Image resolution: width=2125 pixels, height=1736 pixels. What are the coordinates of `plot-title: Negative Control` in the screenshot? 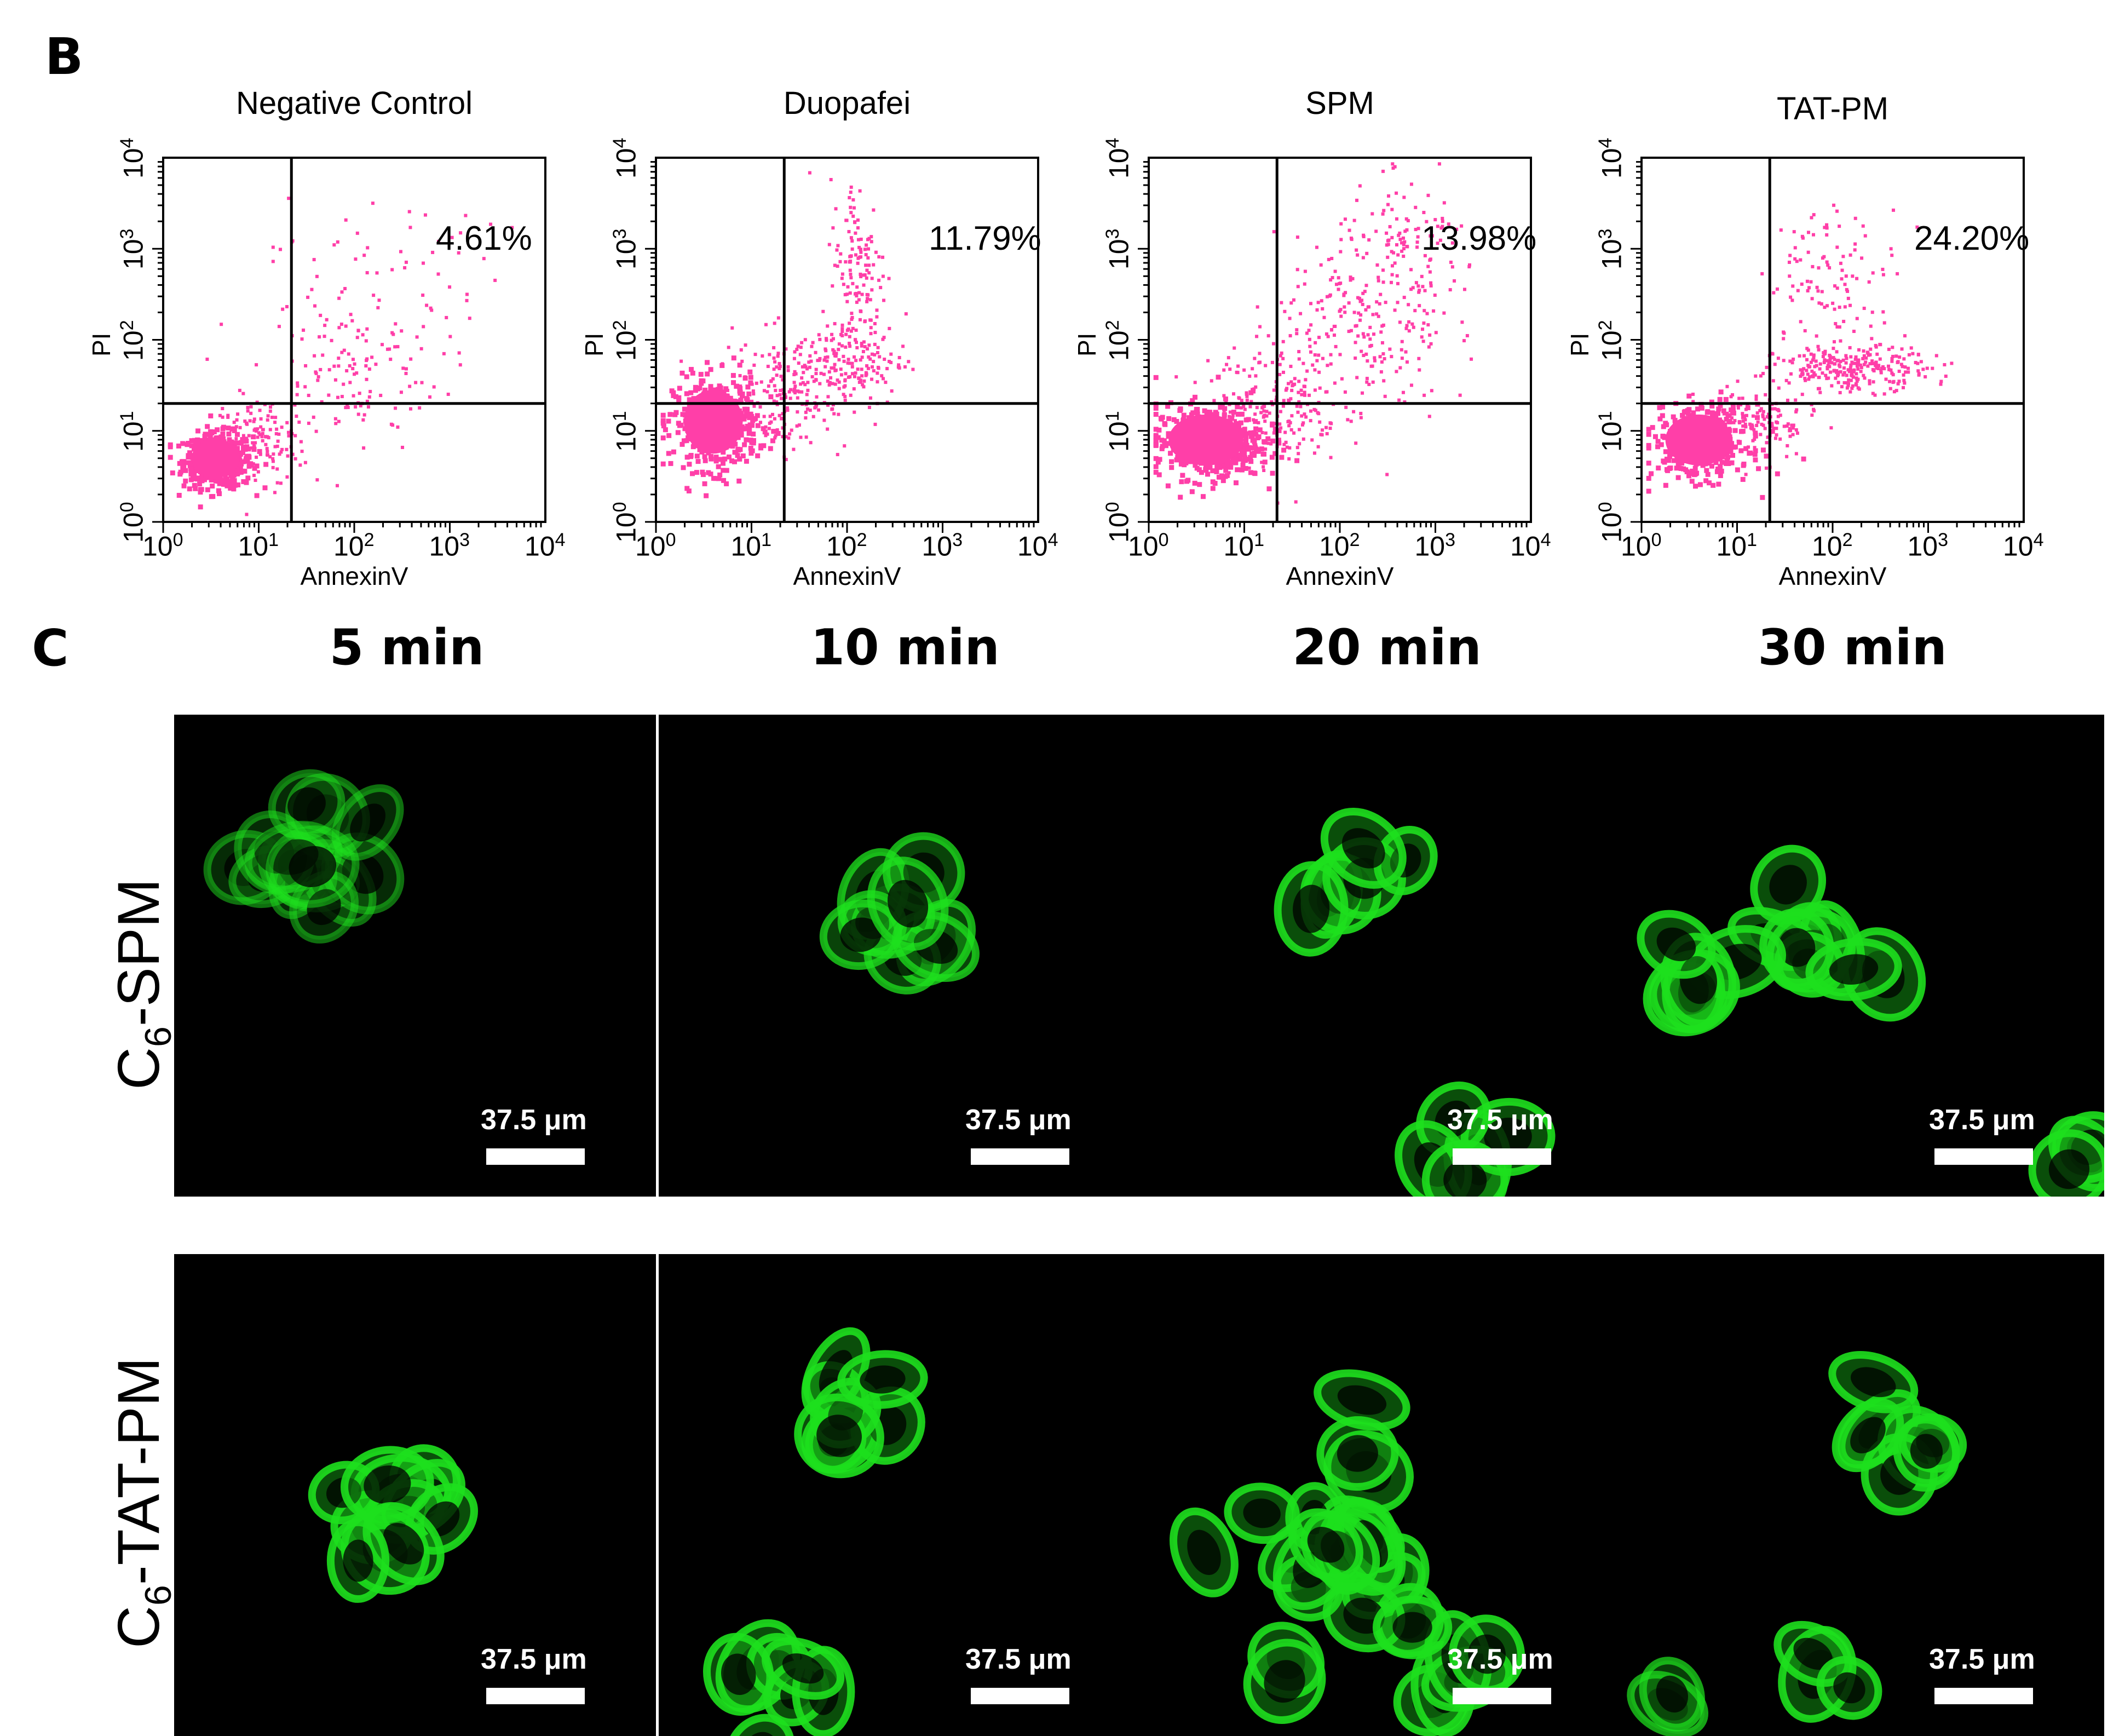 It's located at (354, 103).